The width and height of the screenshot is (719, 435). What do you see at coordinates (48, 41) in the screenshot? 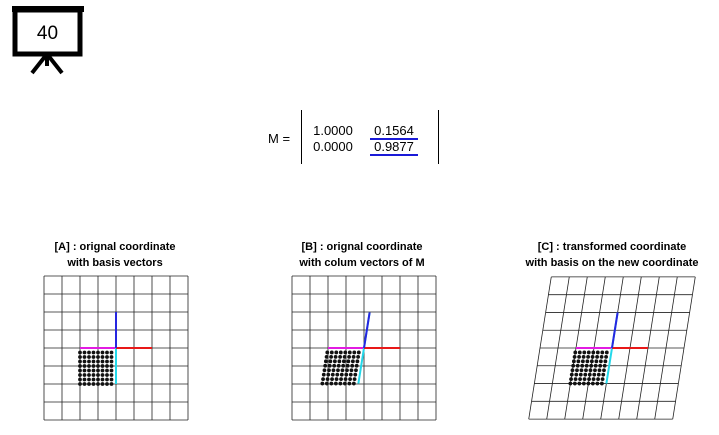
I see `slide-number-badge: 40` at bounding box center [48, 41].